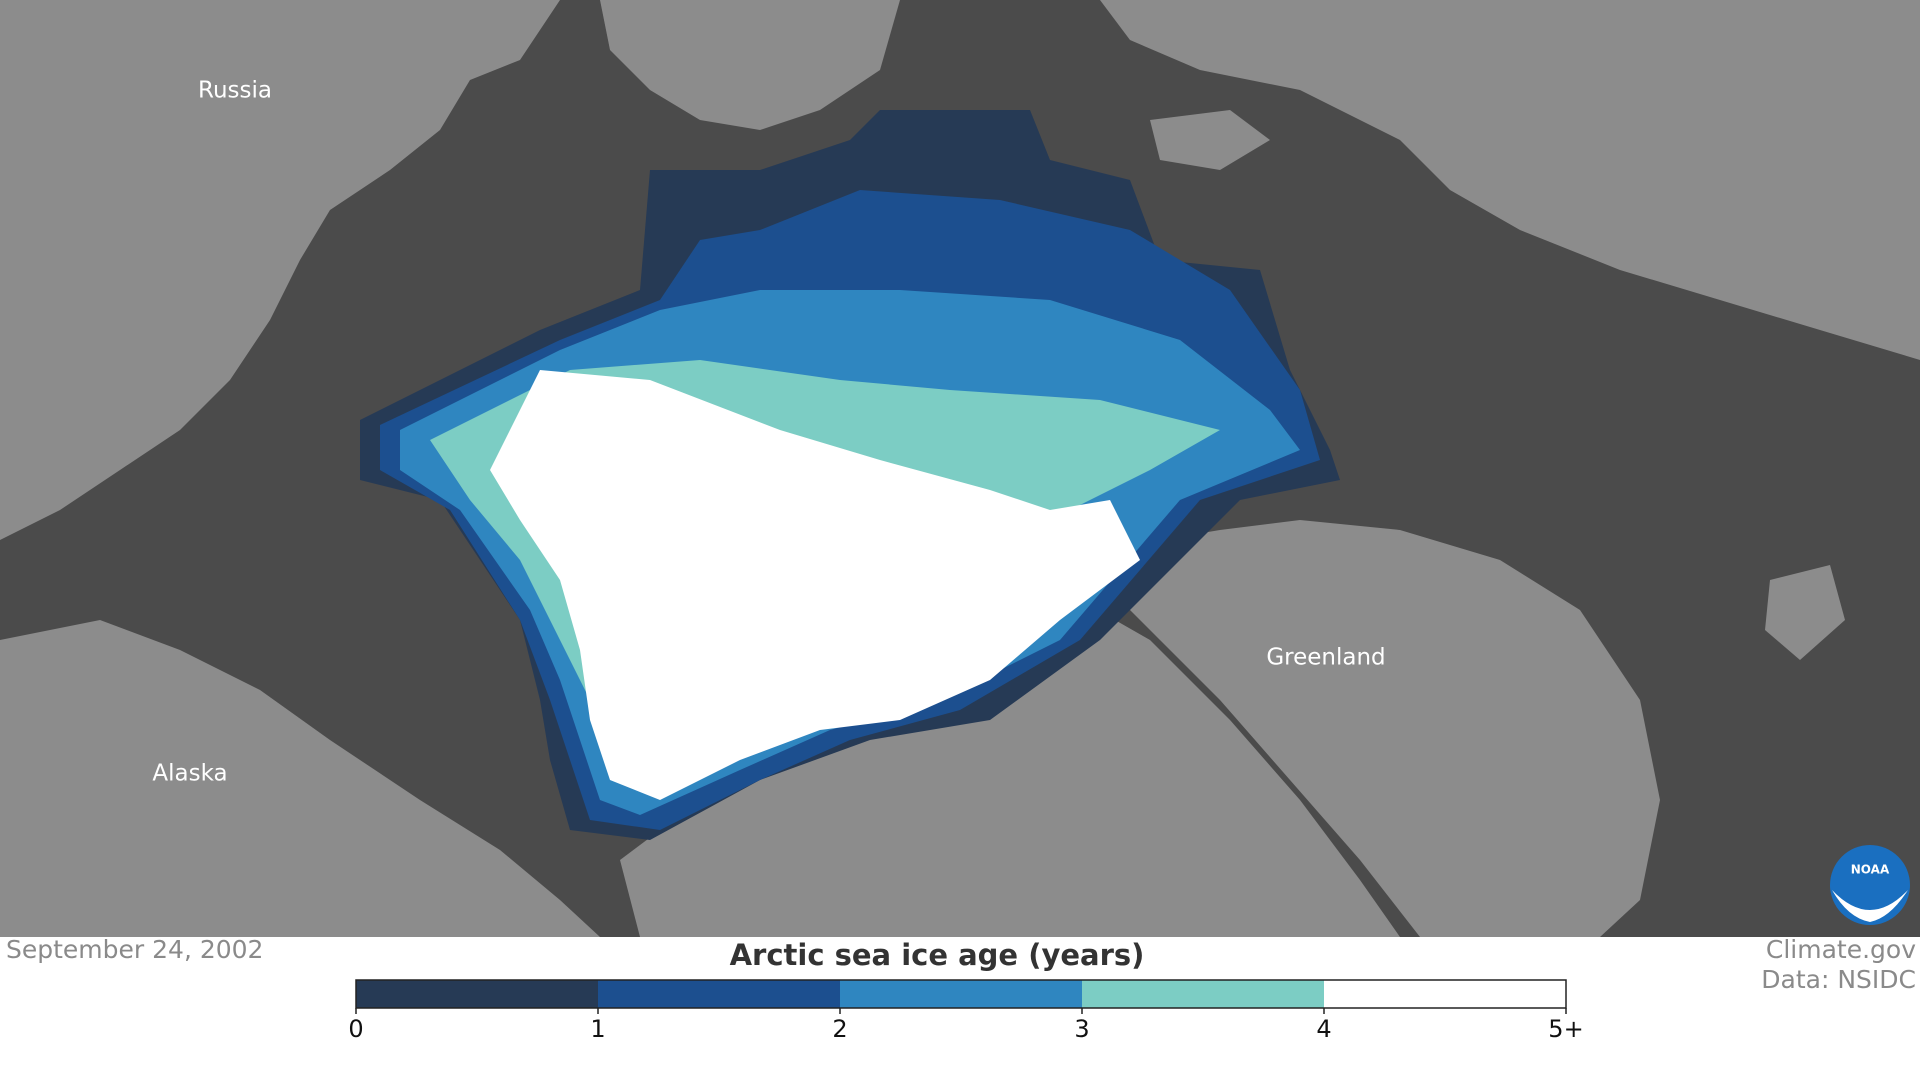 Image resolution: width=1920 pixels, height=1080 pixels. What do you see at coordinates (280, 270) in the screenshot?
I see `land-russia` at bounding box center [280, 270].